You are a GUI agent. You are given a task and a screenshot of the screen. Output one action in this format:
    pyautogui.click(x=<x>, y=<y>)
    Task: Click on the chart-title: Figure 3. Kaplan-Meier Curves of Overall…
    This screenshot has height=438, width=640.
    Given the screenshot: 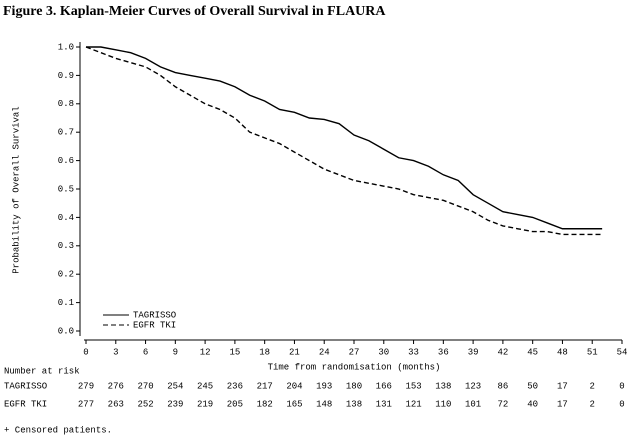 What is the action you would take?
    pyautogui.click(x=194, y=11)
    